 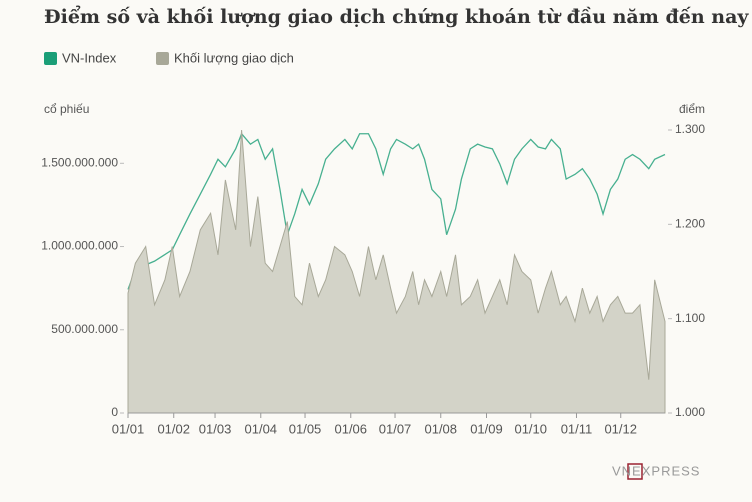 What do you see at coordinates (635, 471) in the screenshot?
I see `logo-box` at bounding box center [635, 471].